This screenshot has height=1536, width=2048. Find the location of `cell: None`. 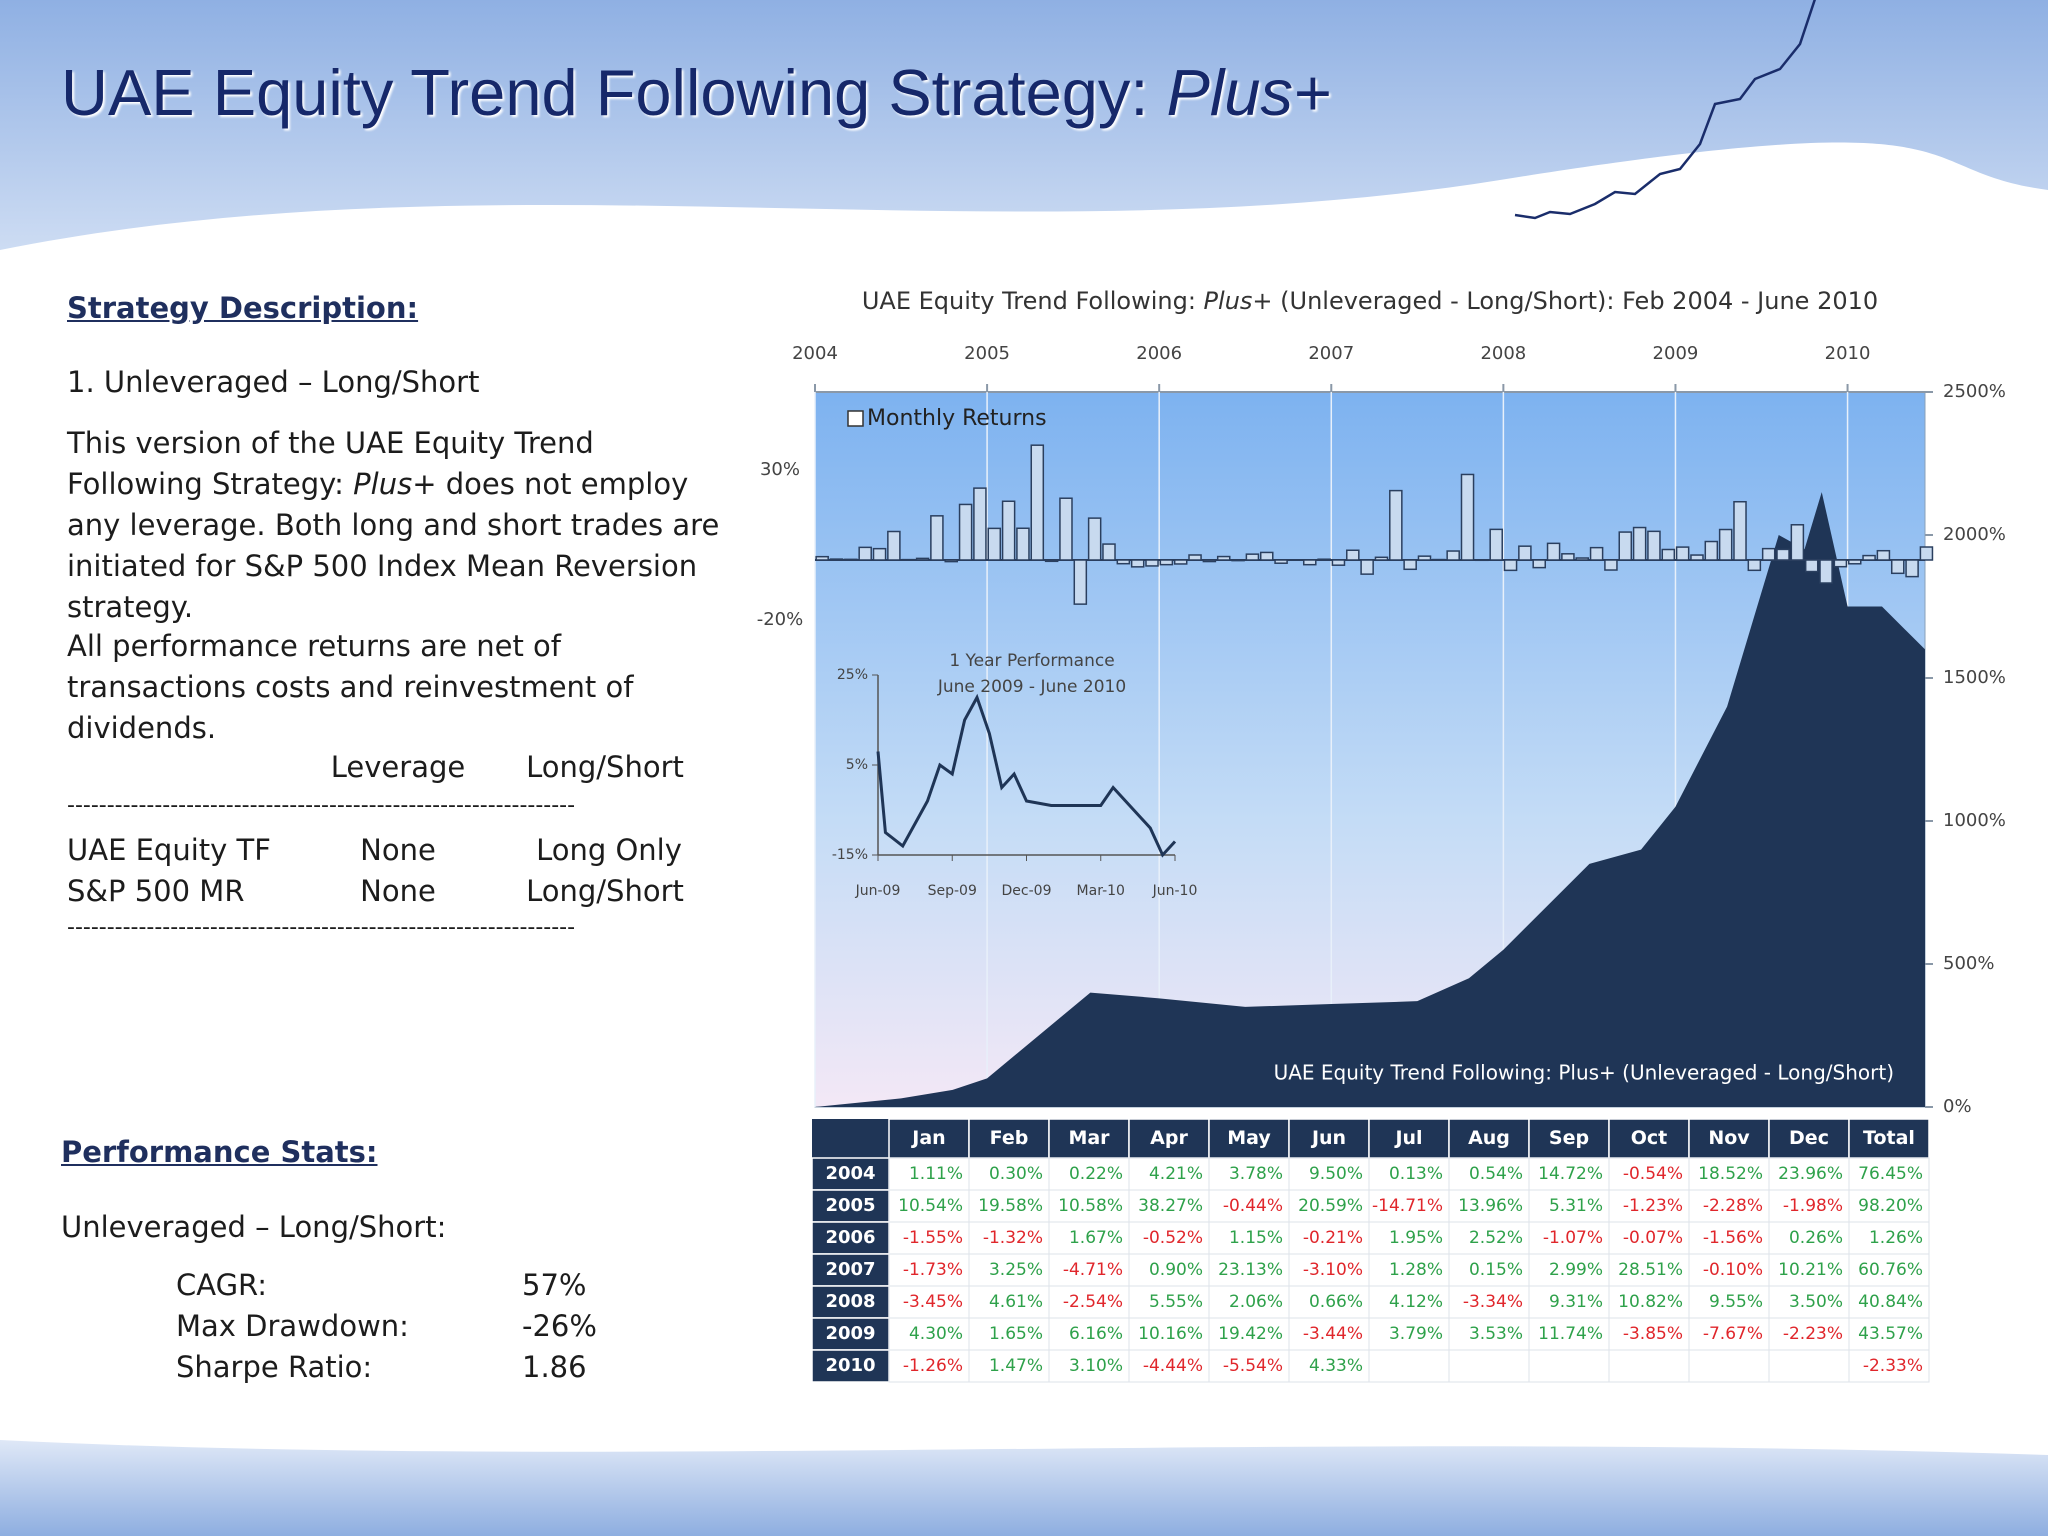

cell: None is located at coordinates (398, 891).